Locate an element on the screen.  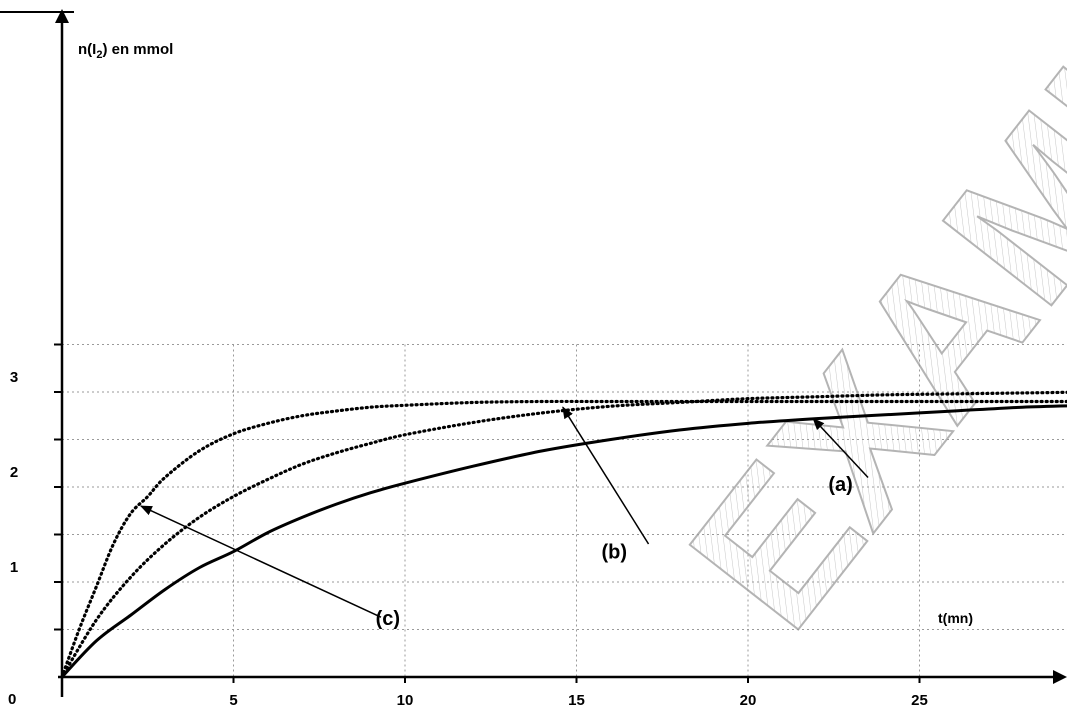
y-tick-label: 2 is located at coordinates (14, 472).